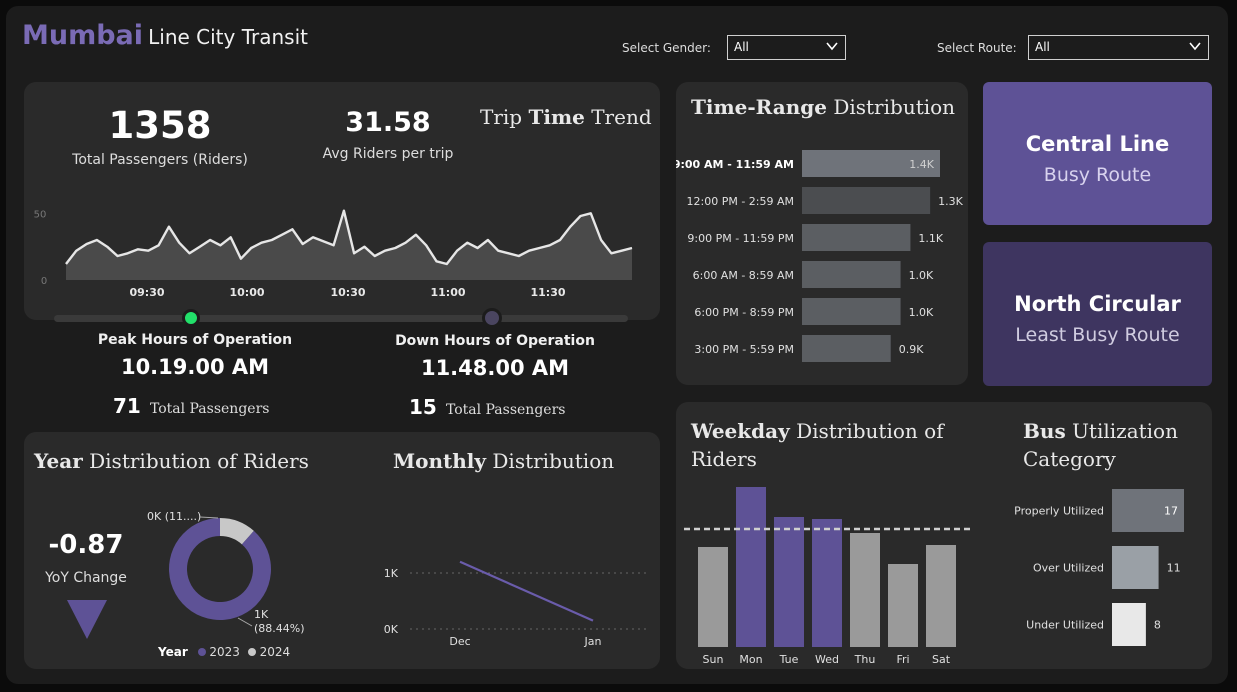 This screenshot has height=692, width=1237. What do you see at coordinates (789, 659) in the screenshot?
I see `weekday-x-tick: Tue` at bounding box center [789, 659].